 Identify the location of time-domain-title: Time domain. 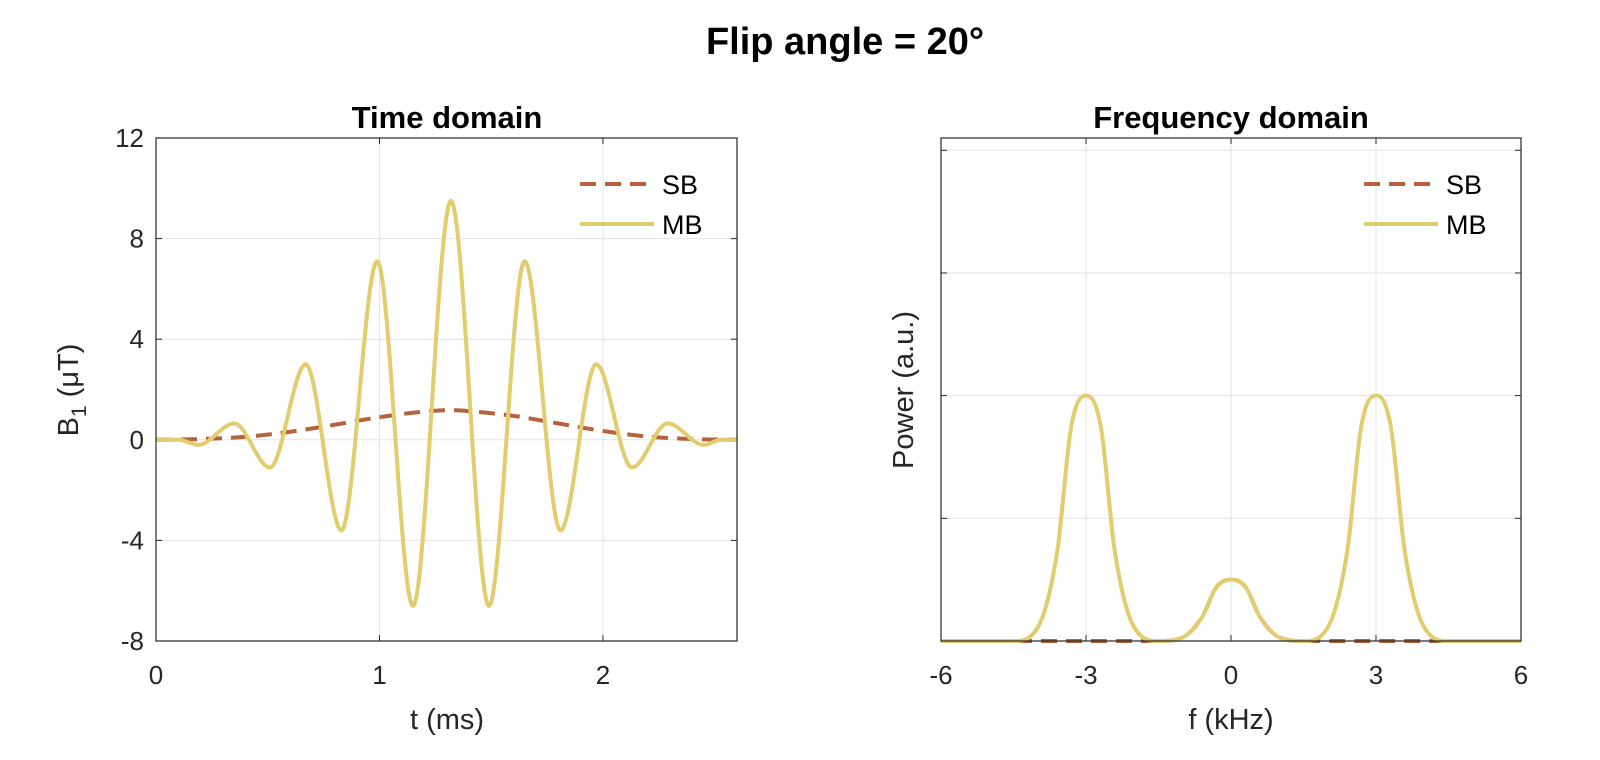
(447, 117).